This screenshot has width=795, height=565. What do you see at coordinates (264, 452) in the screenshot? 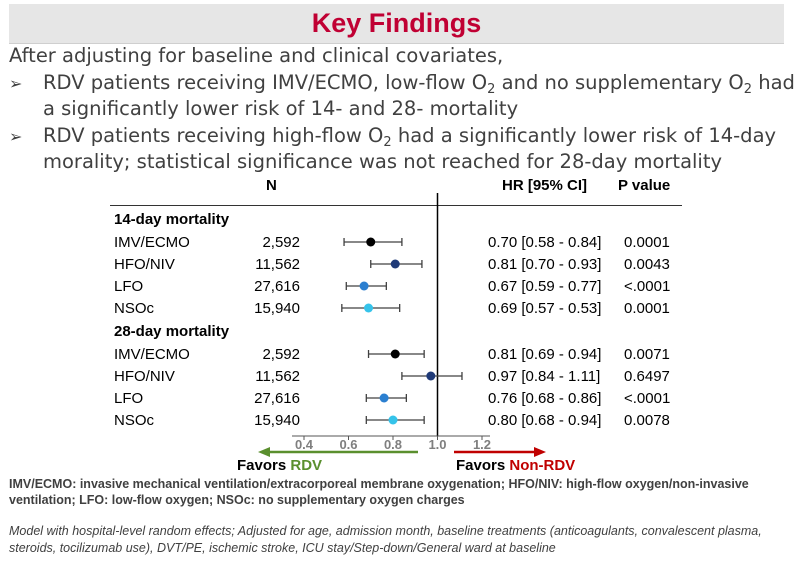
I see `favors-rdv-arrow-head` at bounding box center [264, 452].